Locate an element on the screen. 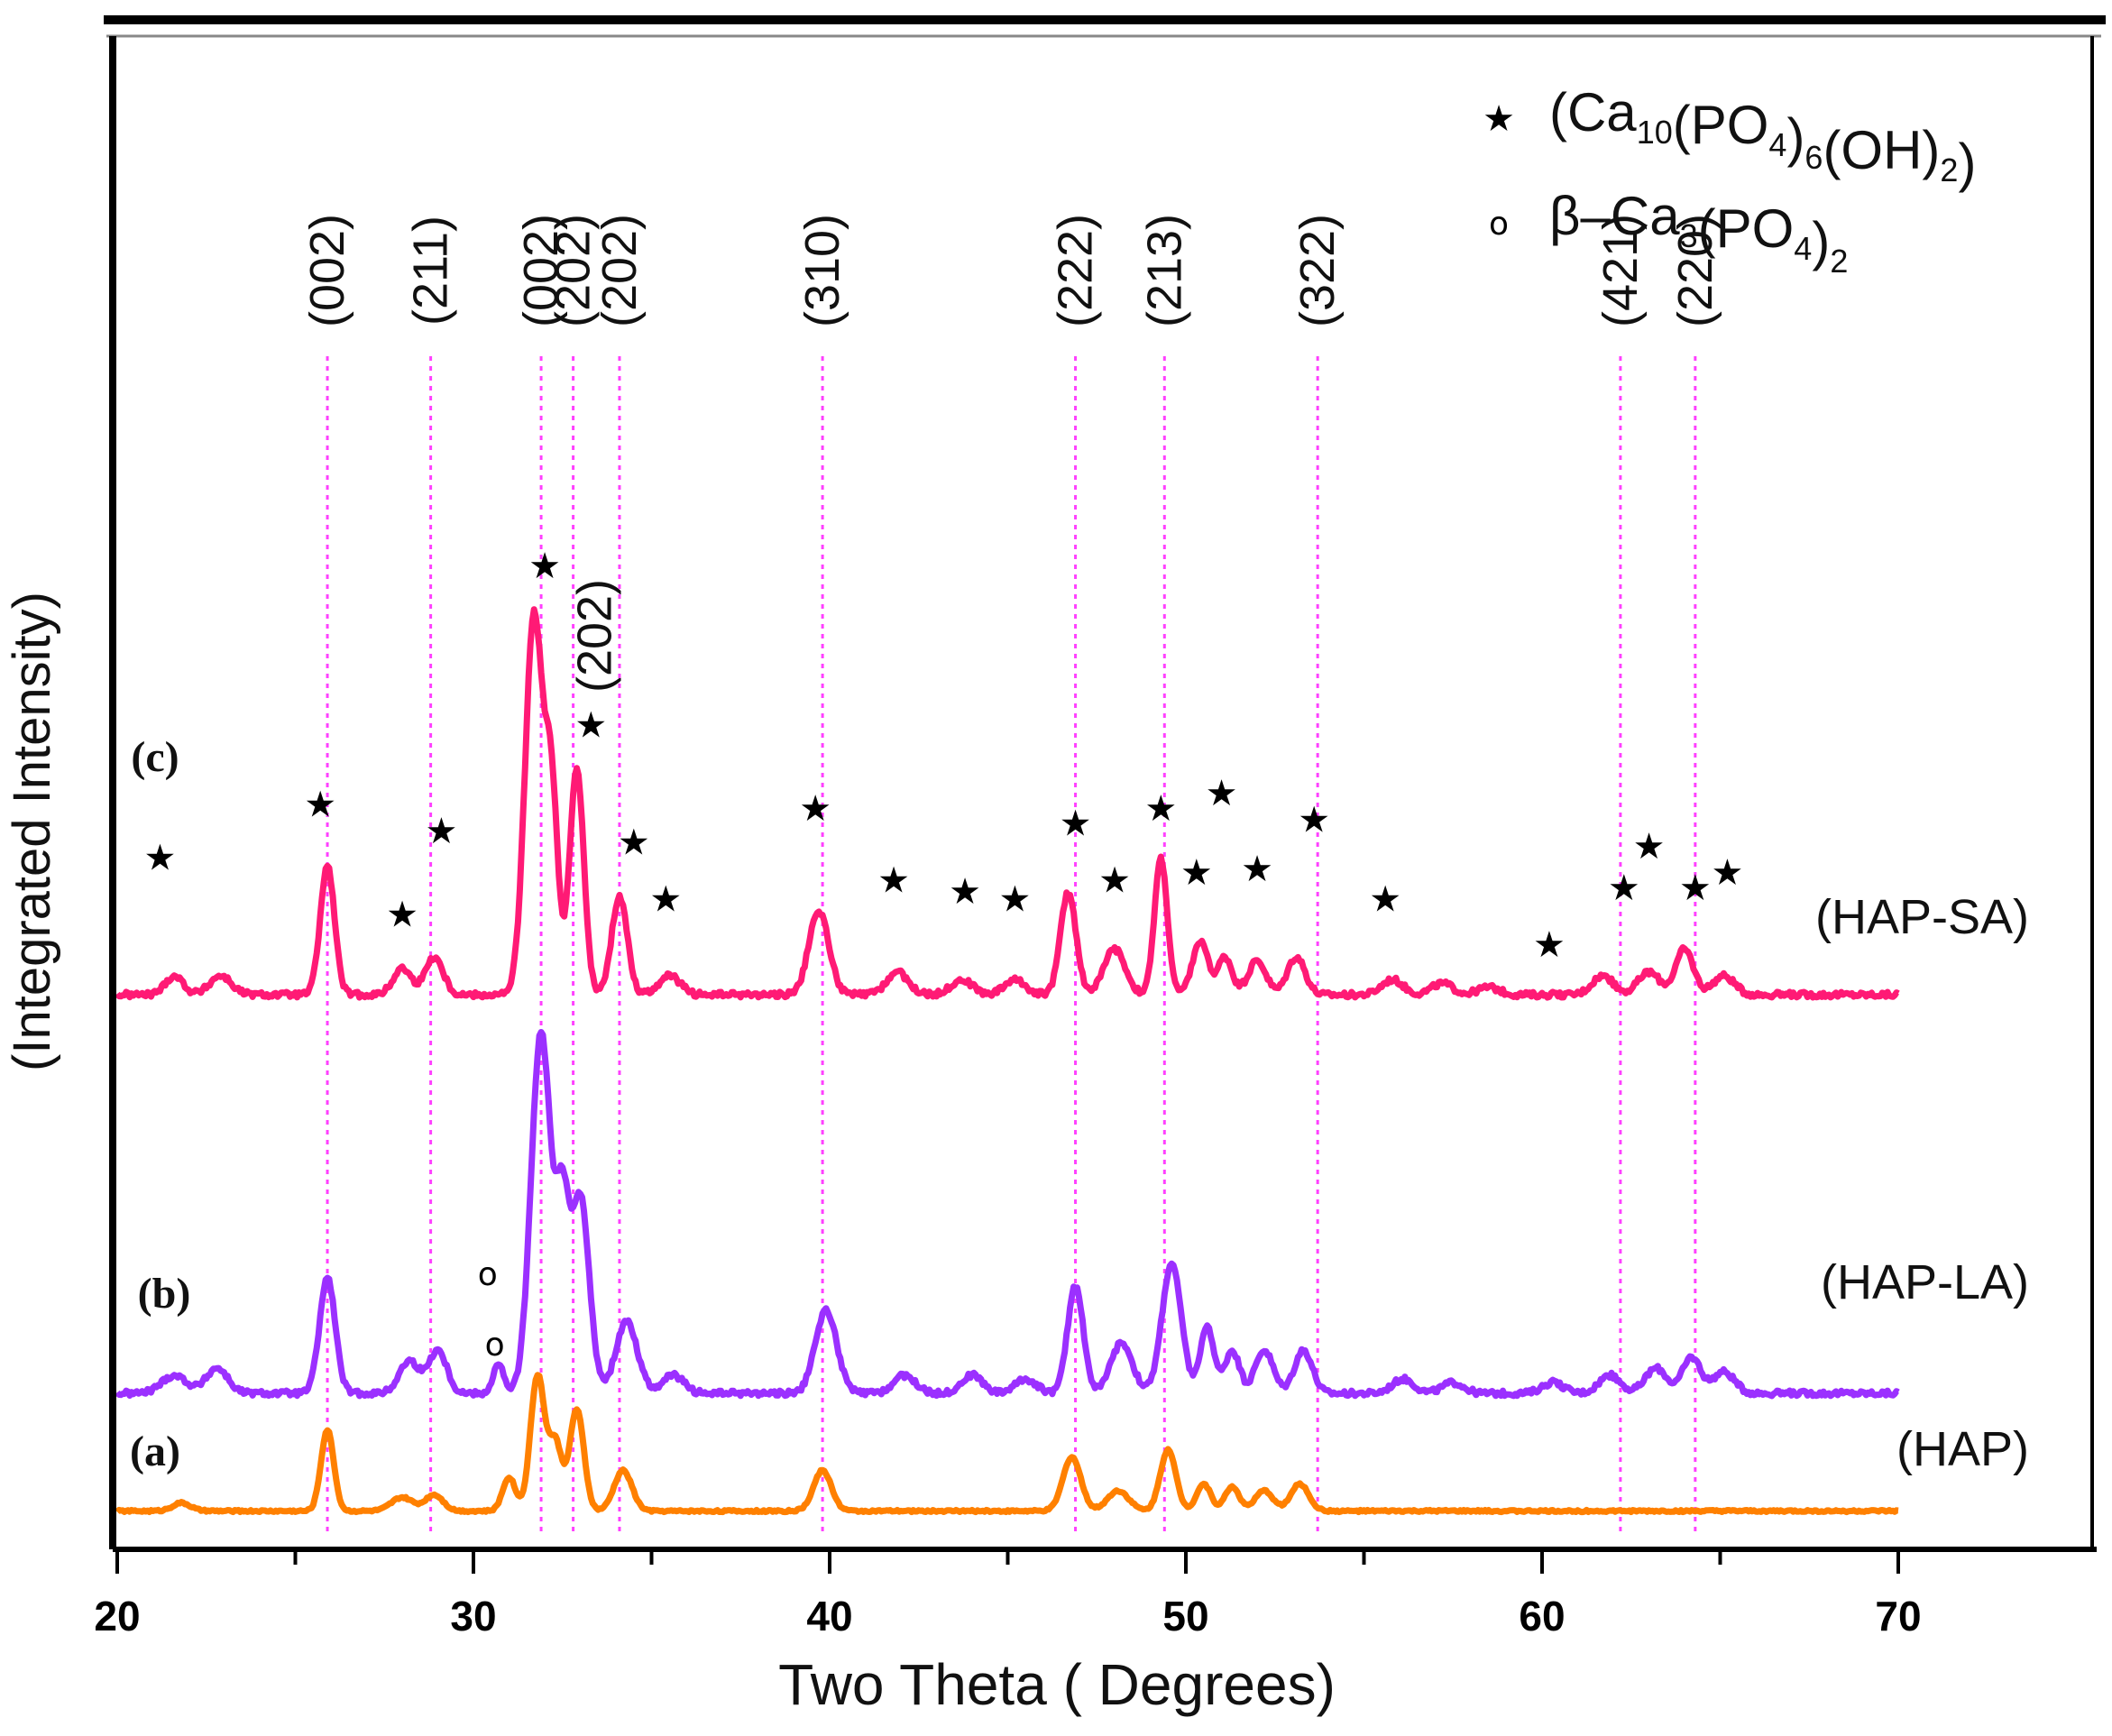 This screenshot has height=1736, width=2112. hkl-label: (213) is located at coordinates (1164, 270).